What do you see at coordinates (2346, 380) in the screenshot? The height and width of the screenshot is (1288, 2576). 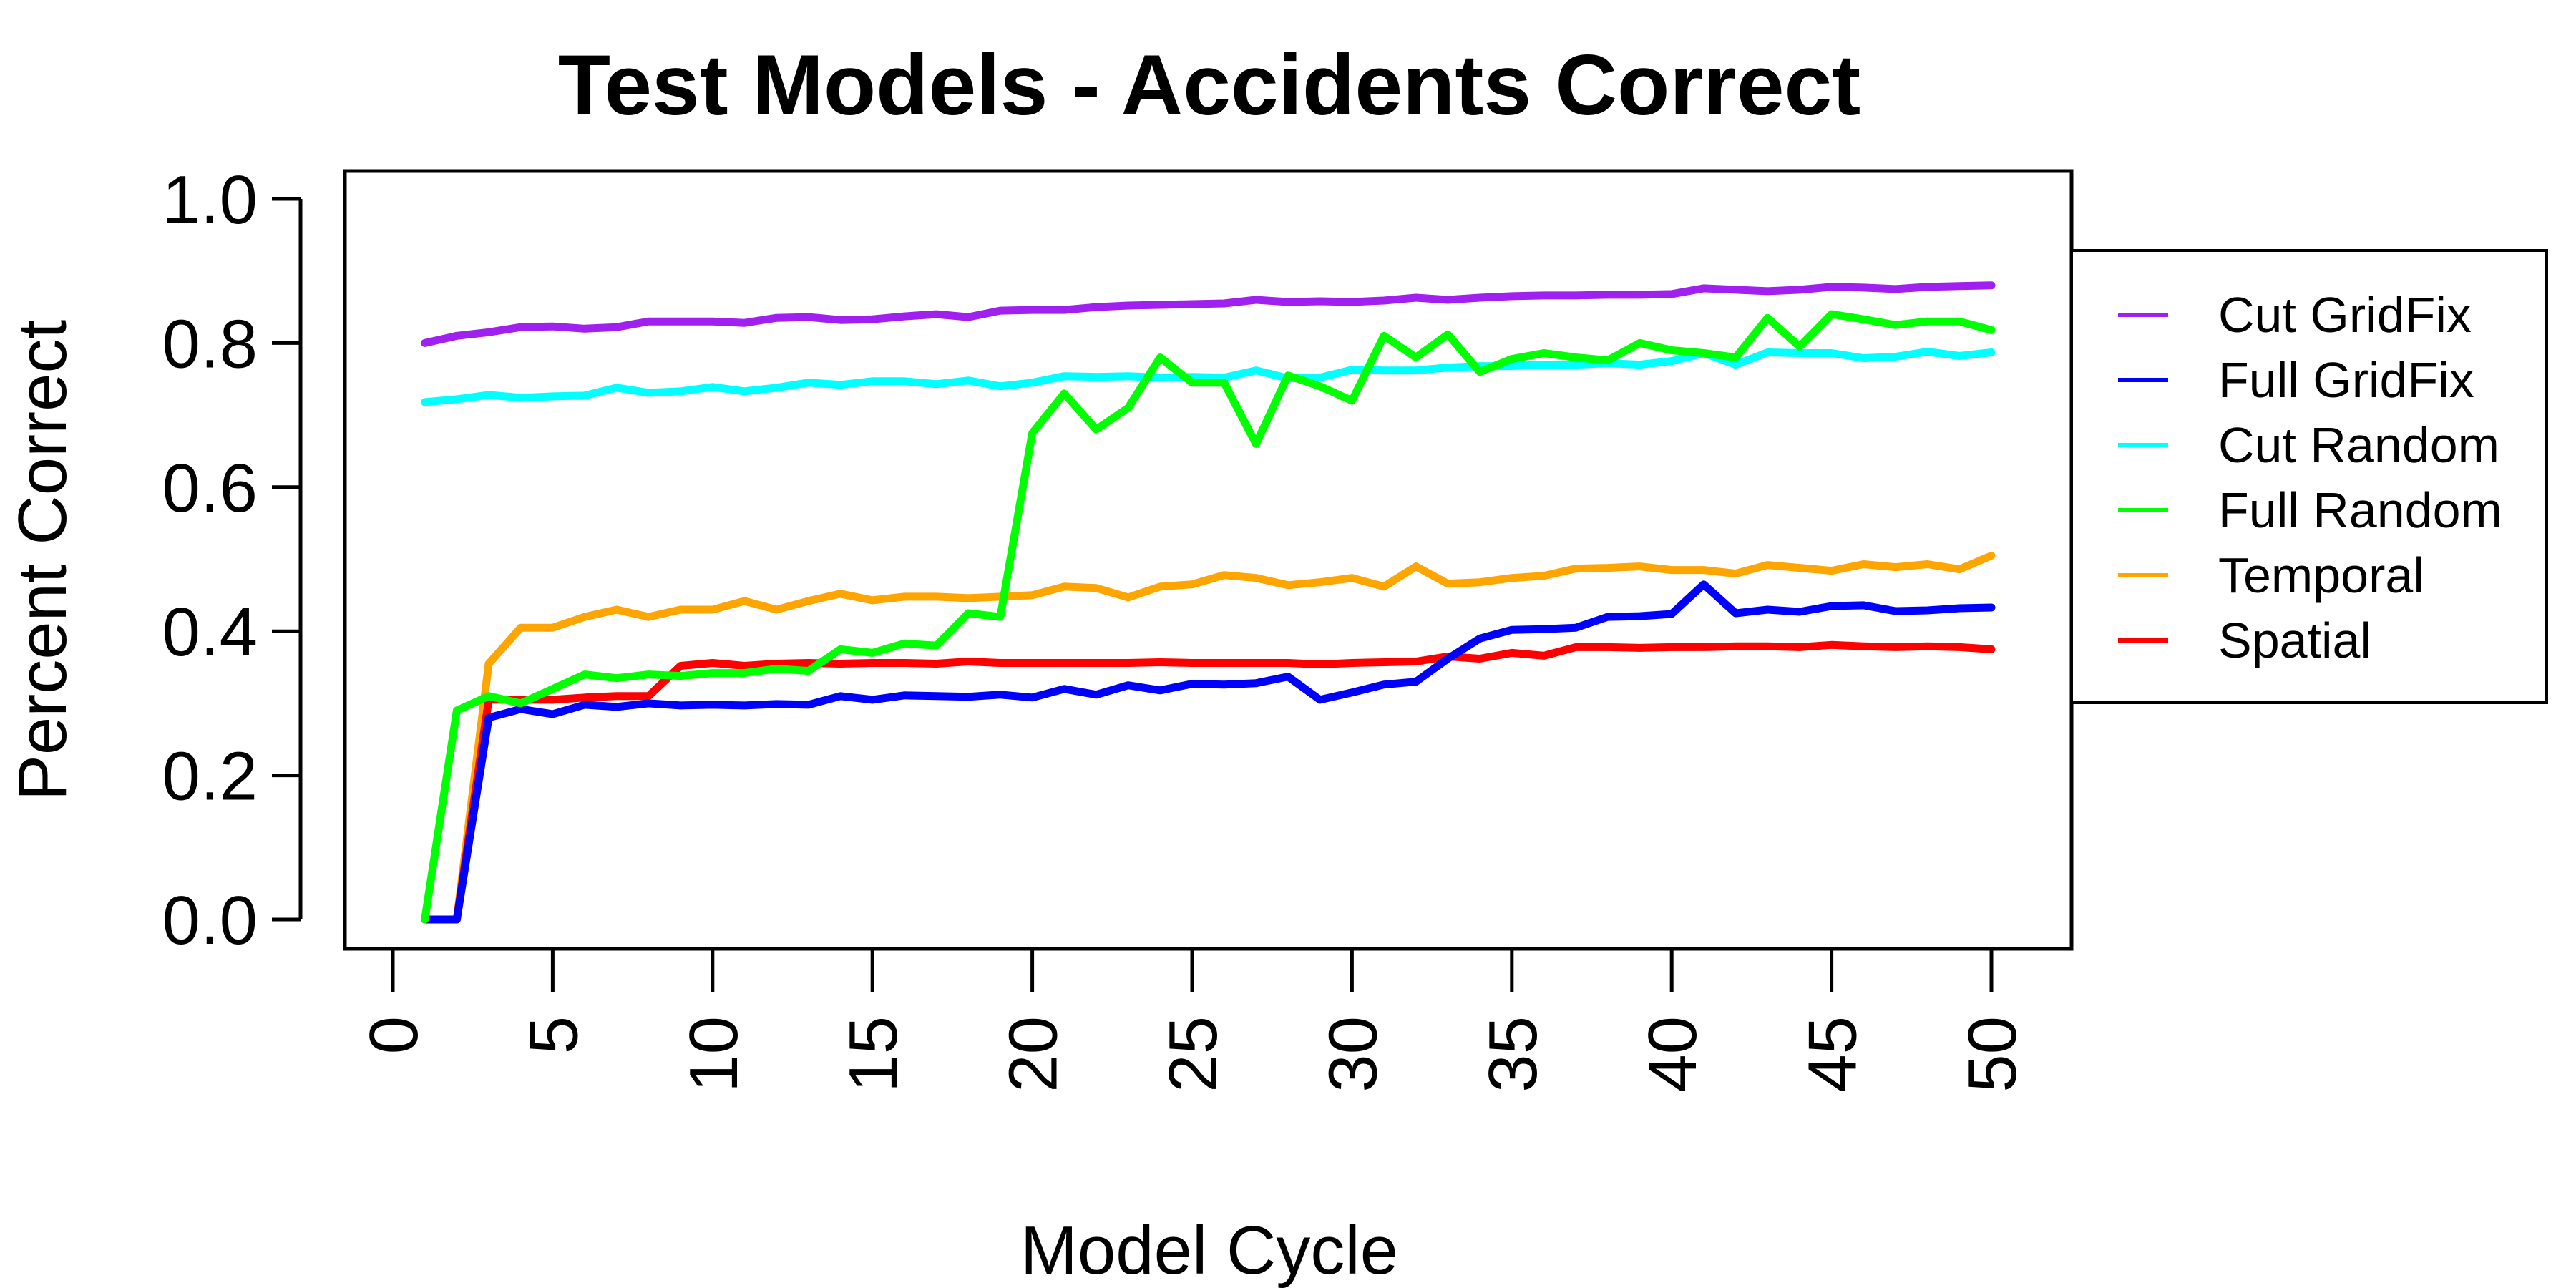 I see `legend-label: Full GridFix` at bounding box center [2346, 380].